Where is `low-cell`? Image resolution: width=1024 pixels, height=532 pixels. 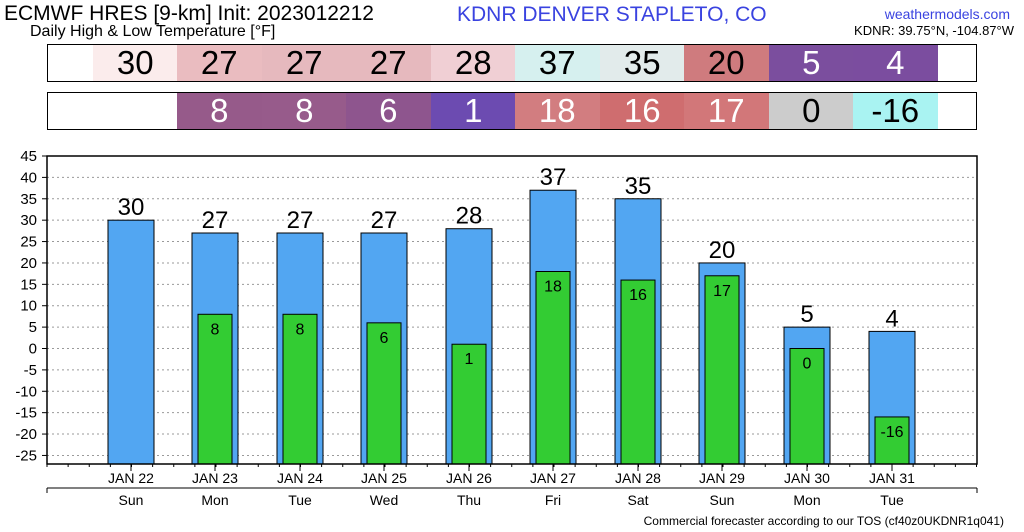 low-cell is located at coordinates (135, 111).